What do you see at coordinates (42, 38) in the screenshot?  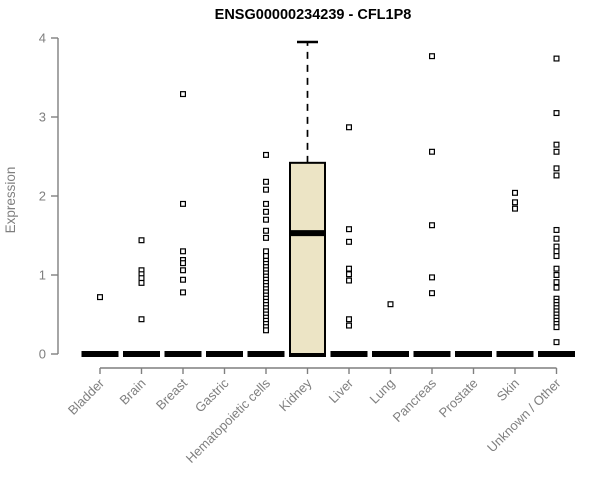 I see `y-tick-label: 4` at bounding box center [42, 38].